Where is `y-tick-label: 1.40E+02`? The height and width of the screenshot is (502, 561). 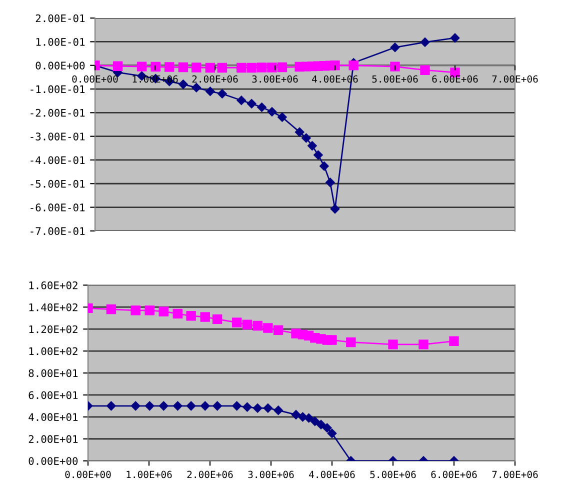
y-tick-label: 1.40E+02 is located at coordinates (53, 307).